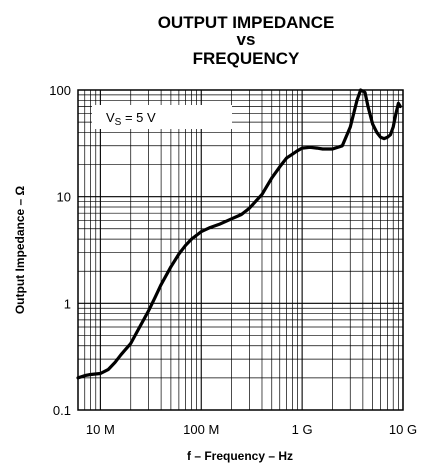 The image size is (425, 466). What do you see at coordinates (67, 303) in the screenshot?
I see `y-tick-label: 1` at bounding box center [67, 303].